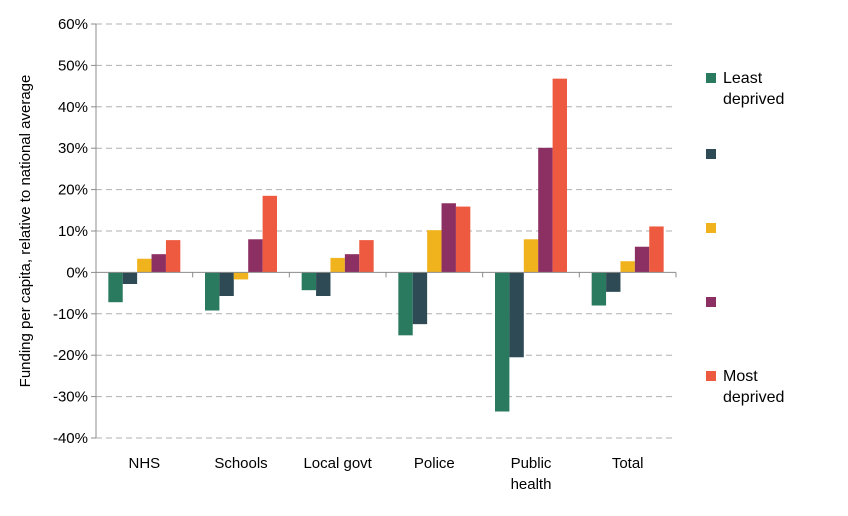  What do you see at coordinates (743, 78) in the screenshot?
I see `legend-label: Least` at bounding box center [743, 78].